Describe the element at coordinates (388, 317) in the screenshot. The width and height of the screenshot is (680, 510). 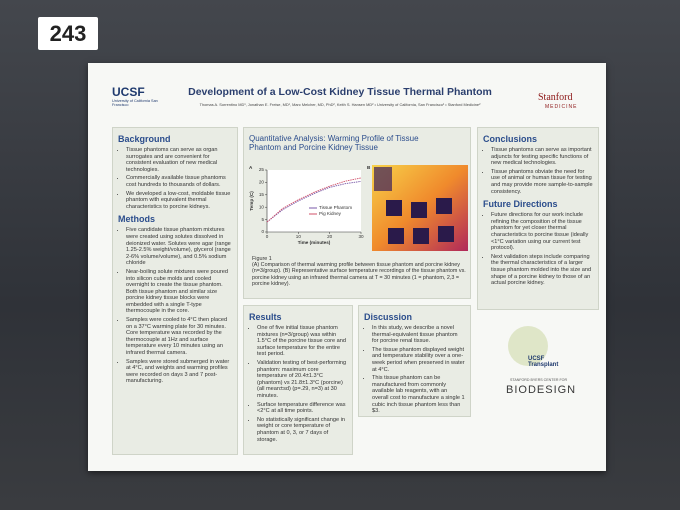
I see `section-heading: Discussion` at that location.